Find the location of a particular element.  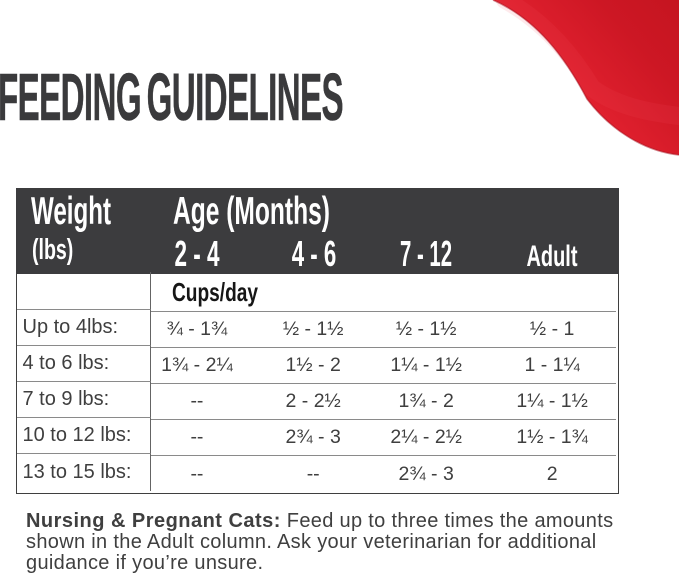

units-row-empty-cell is located at coordinates (84, 290).